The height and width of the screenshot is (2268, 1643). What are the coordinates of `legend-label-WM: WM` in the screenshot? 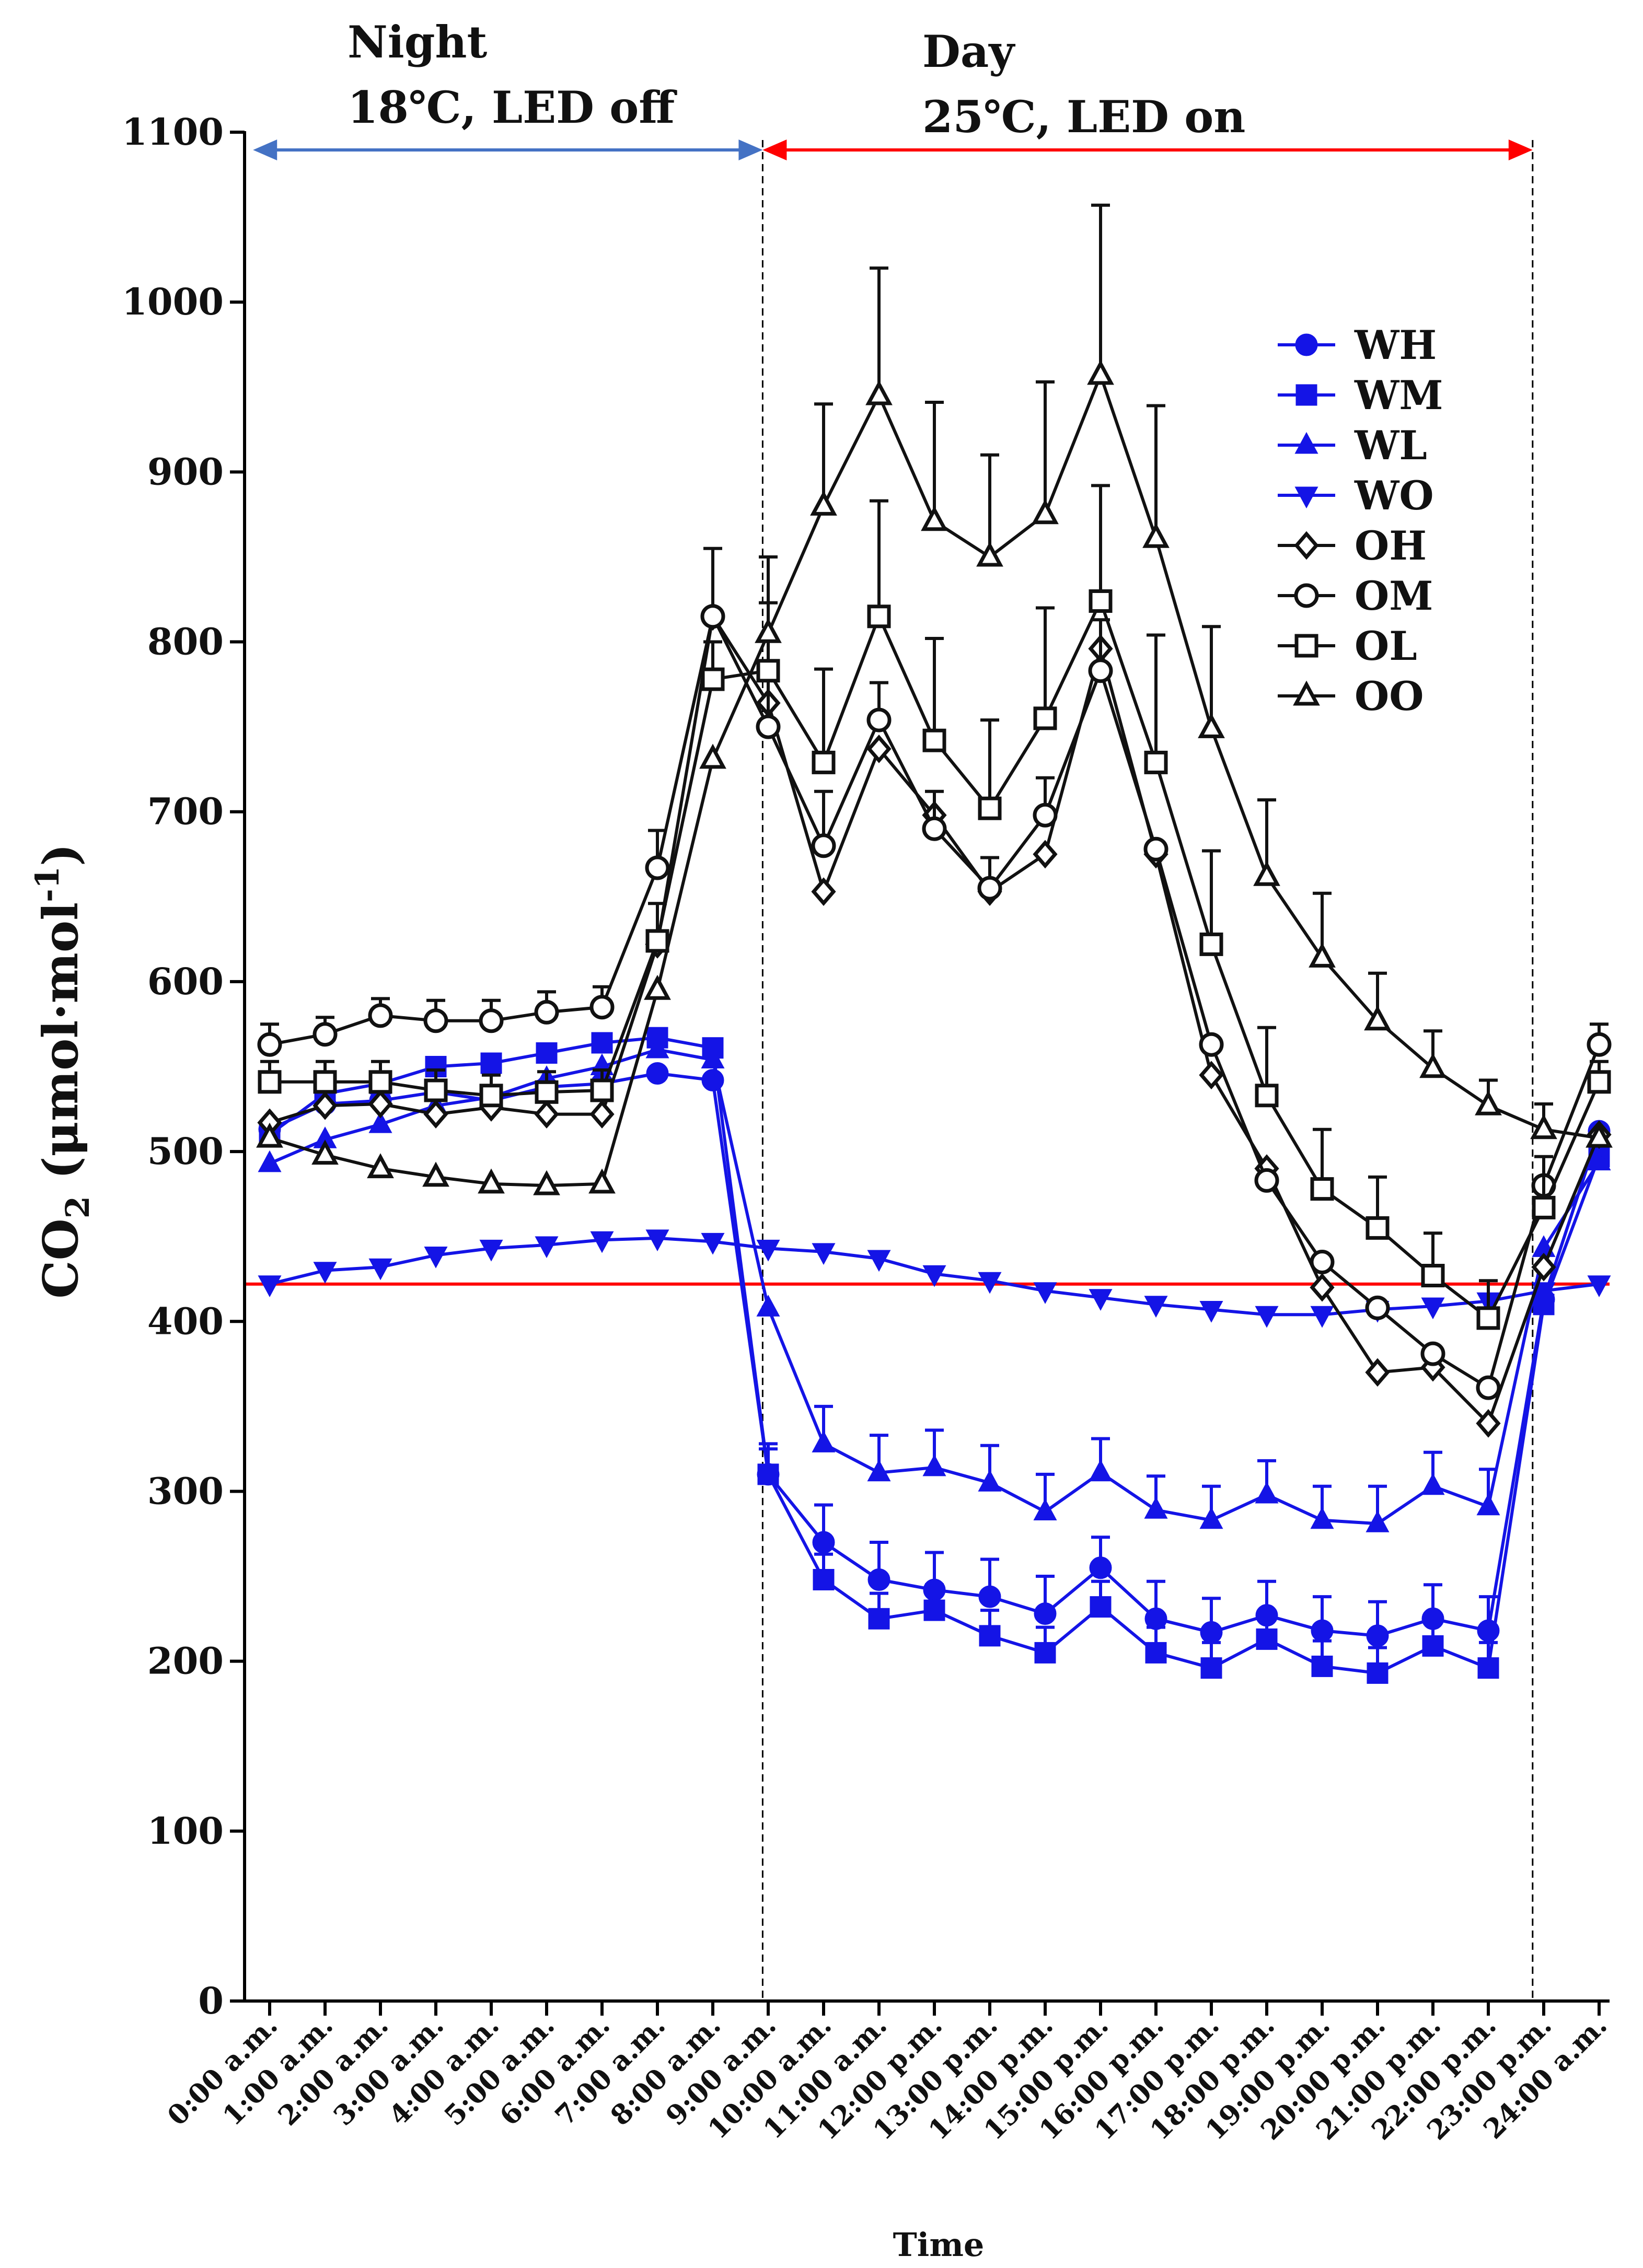 It's located at (1398, 395).